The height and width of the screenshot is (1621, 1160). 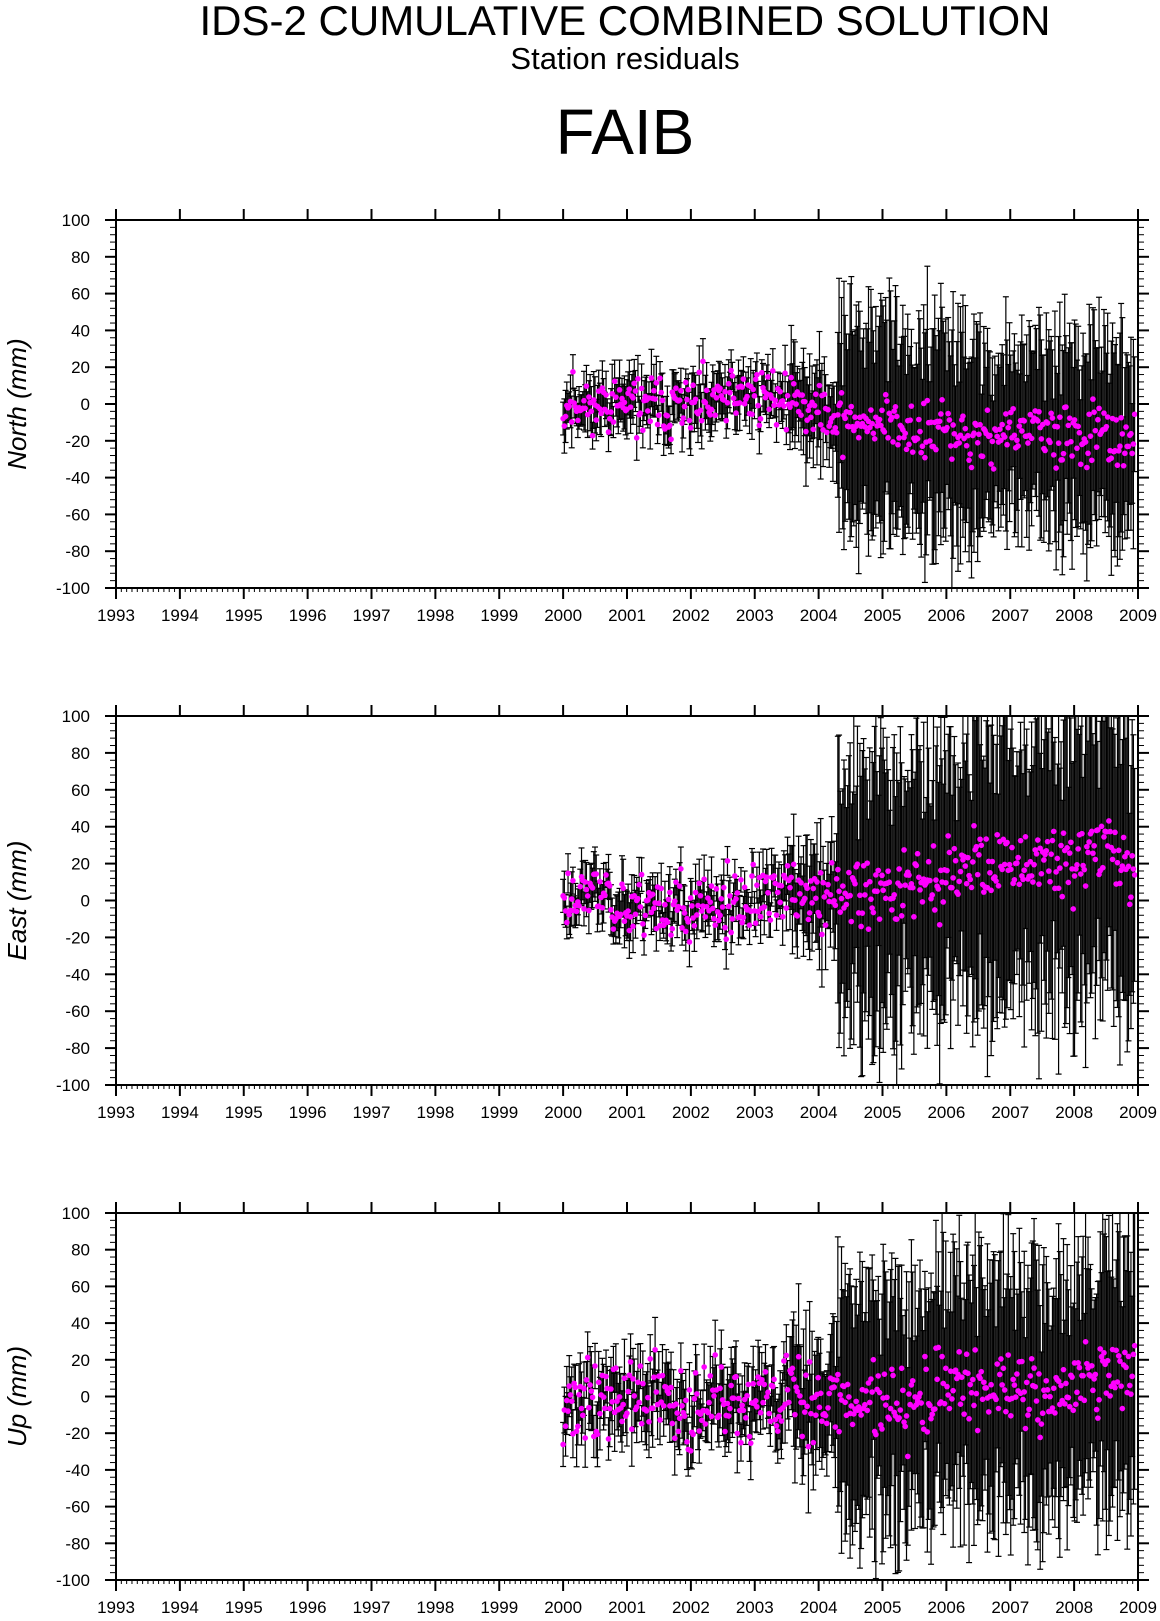 I want to click on y-tick-label: -20, so click(x=77, y=937).